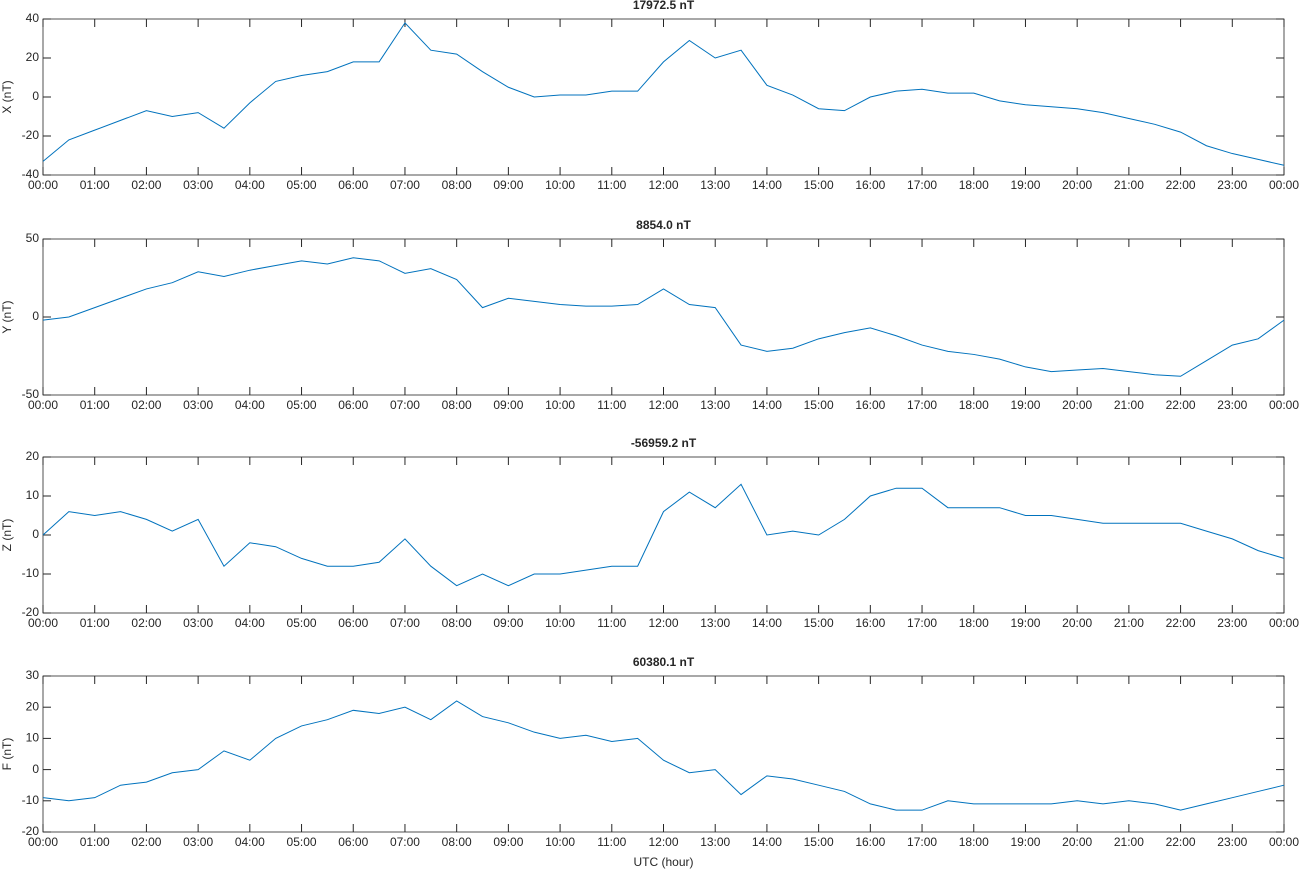  Describe the element at coordinates (7, 96) in the screenshot. I see `y-axis-label: X (nT)` at that location.